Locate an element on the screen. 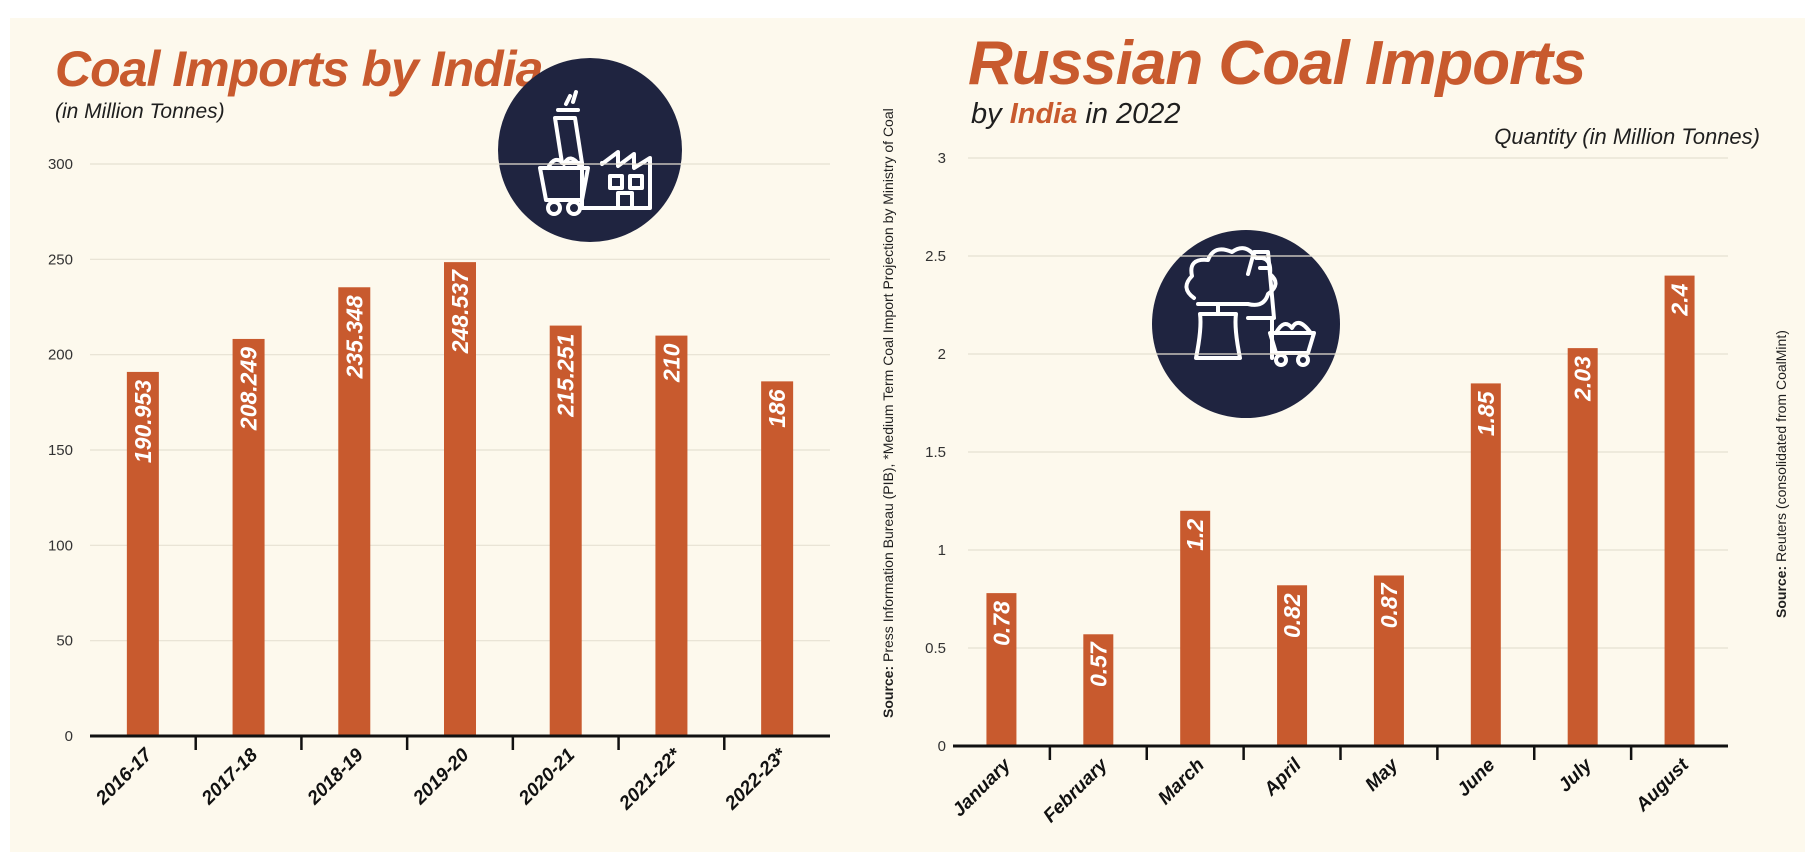  right-y-tick-label: 3 is located at coordinates (942, 158).